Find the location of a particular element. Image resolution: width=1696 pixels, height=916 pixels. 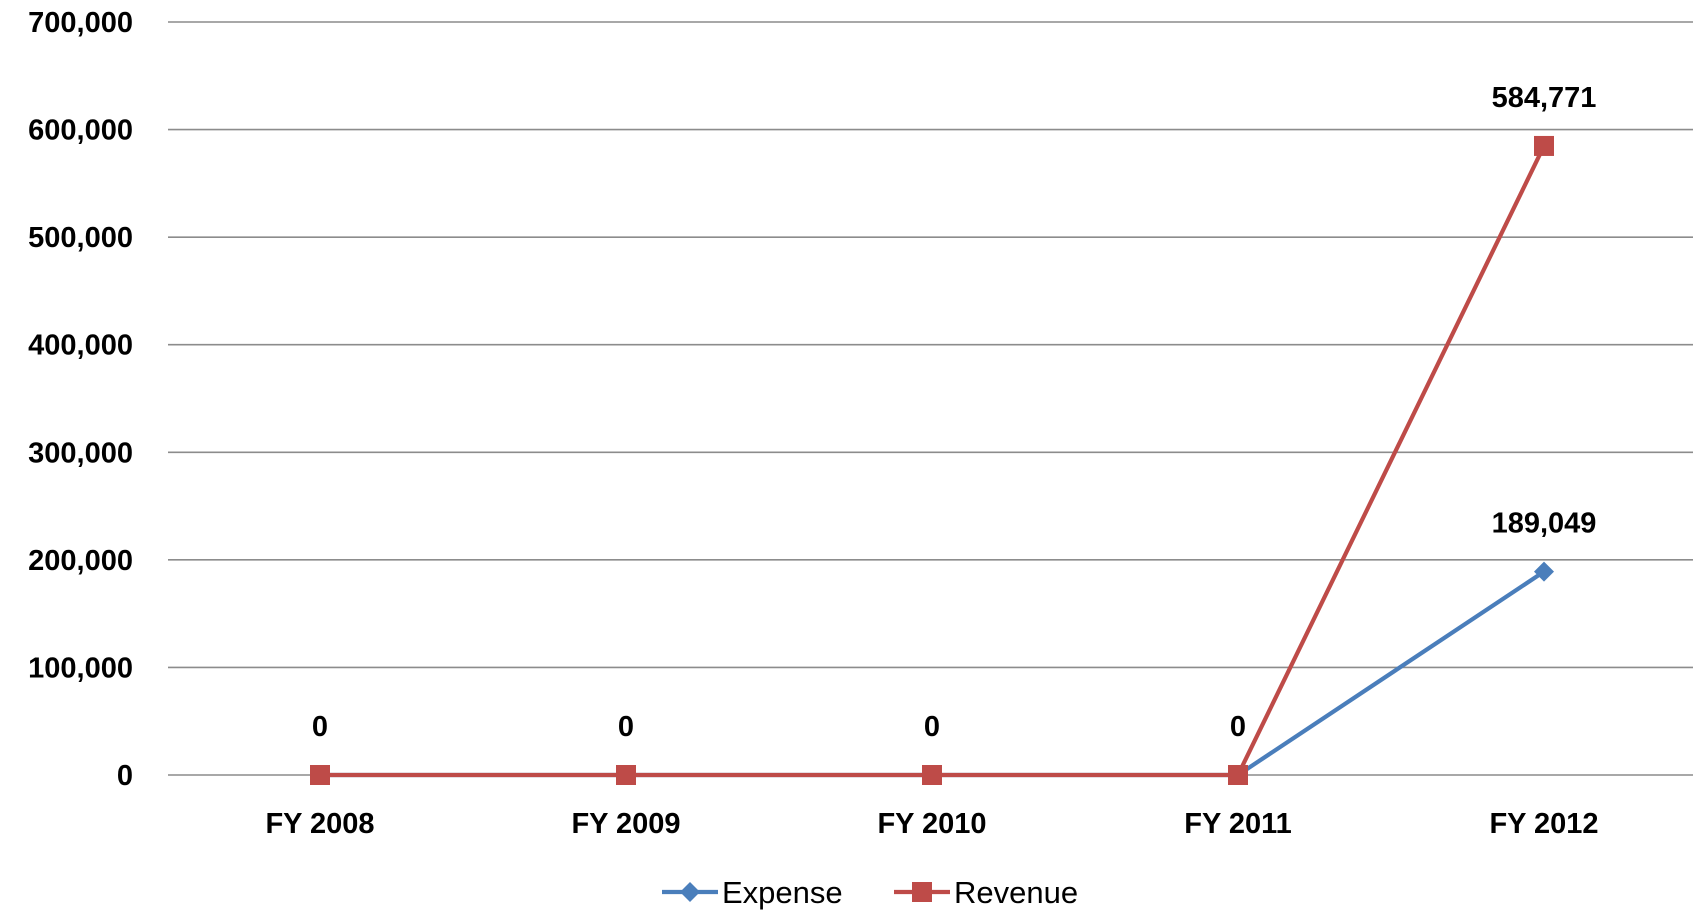

x-axis-tick-labels: FY 2008 FY 2009 FY 2010 FY 2011 FY 2012 is located at coordinates (931, 824).